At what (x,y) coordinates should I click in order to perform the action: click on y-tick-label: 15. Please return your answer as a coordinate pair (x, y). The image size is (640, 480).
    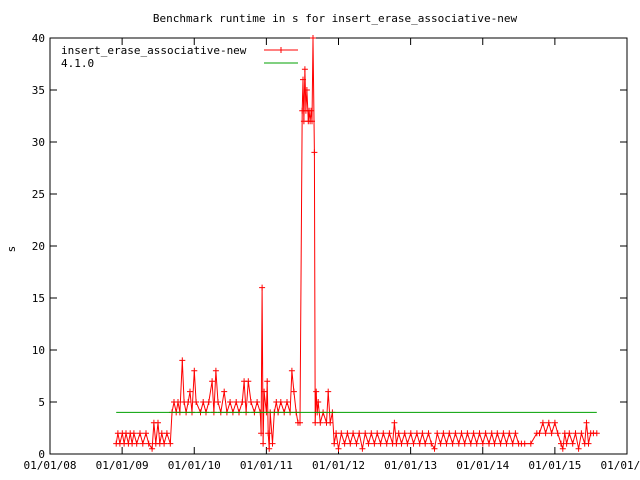
    Looking at the image, I should click on (38, 298).